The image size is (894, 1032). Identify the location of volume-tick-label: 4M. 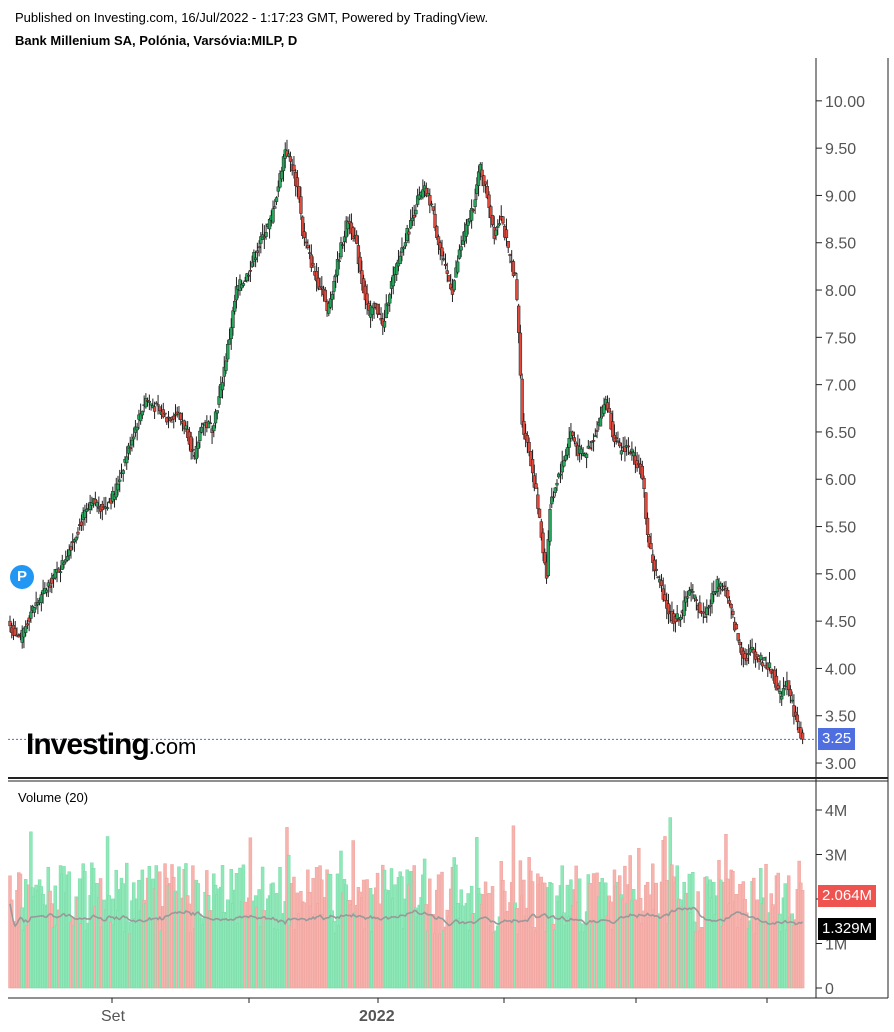
(836, 811).